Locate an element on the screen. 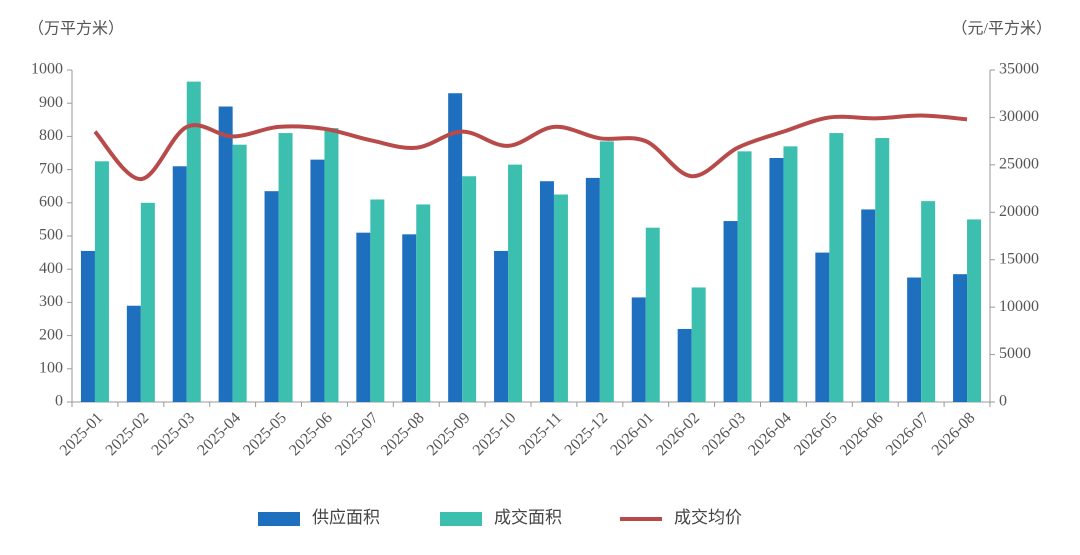 This screenshot has height=555, width=1080. y-tick-label: 600 is located at coordinates (51, 201).